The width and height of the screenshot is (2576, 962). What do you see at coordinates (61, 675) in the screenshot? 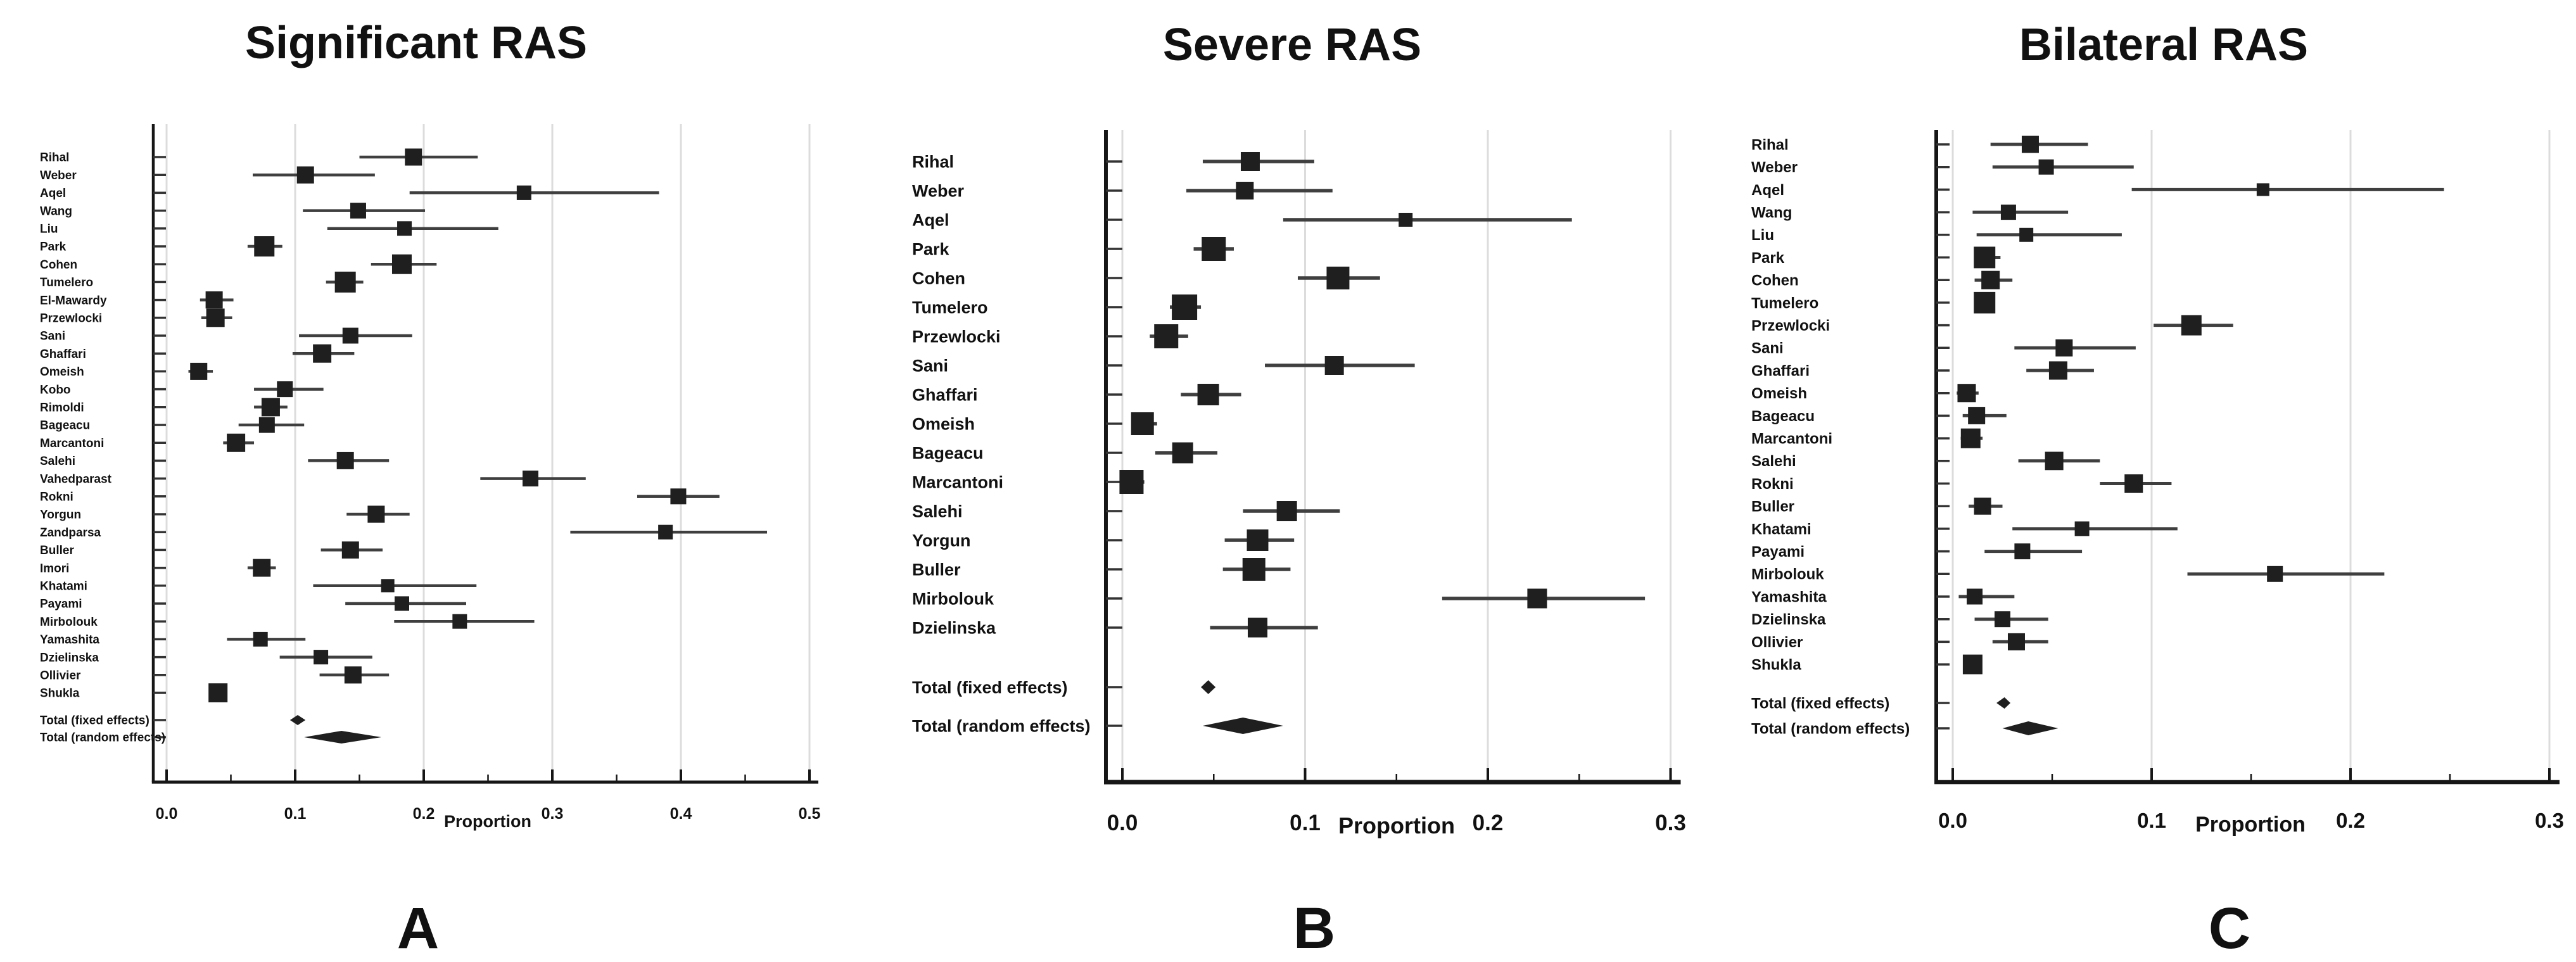
I see `study-label: Ollivier` at bounding box center [61, 675].